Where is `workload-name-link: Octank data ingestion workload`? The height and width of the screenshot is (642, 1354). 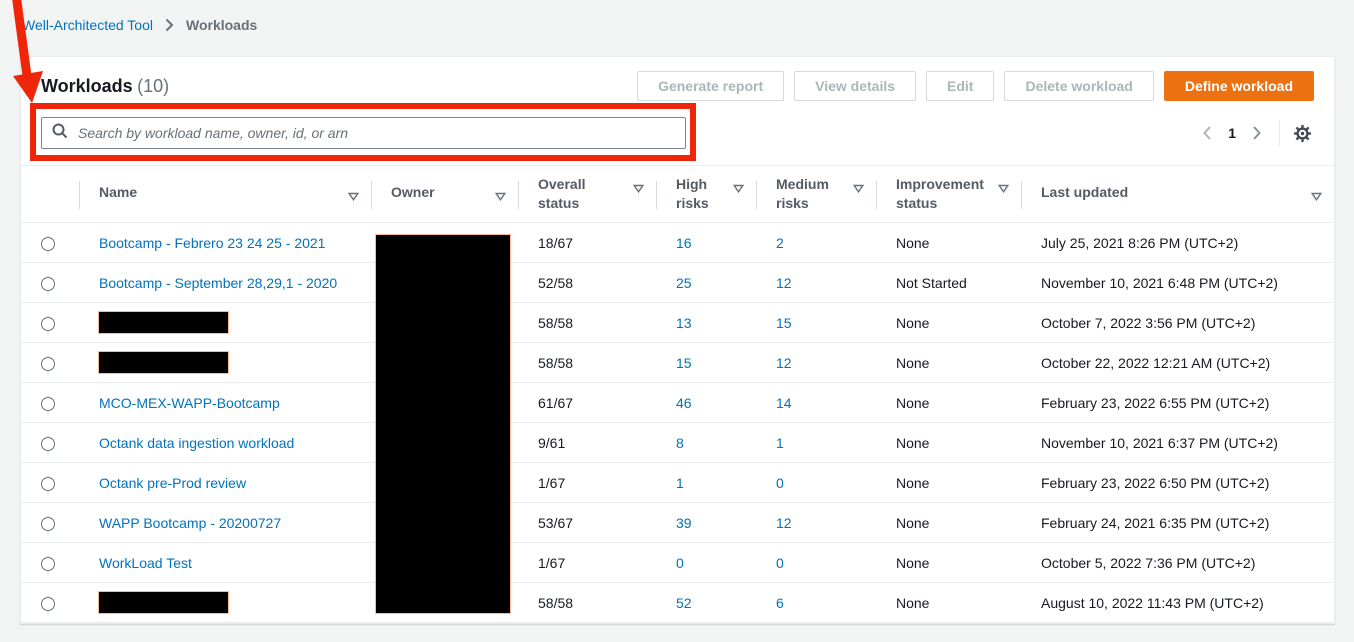 workload-name-link: Octank data ingestion workload is located at coordinates (197, 442).